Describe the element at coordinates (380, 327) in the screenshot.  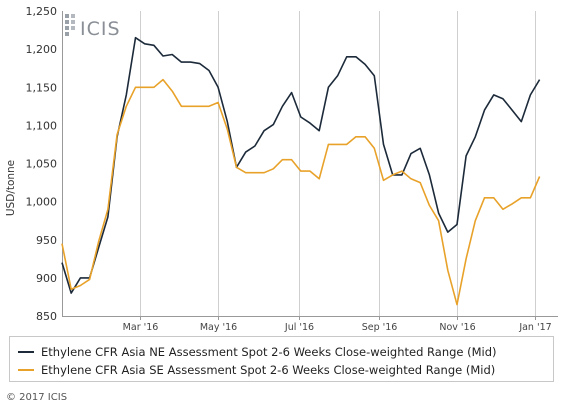
I see `x-tick-label: Sep '16` at that location.